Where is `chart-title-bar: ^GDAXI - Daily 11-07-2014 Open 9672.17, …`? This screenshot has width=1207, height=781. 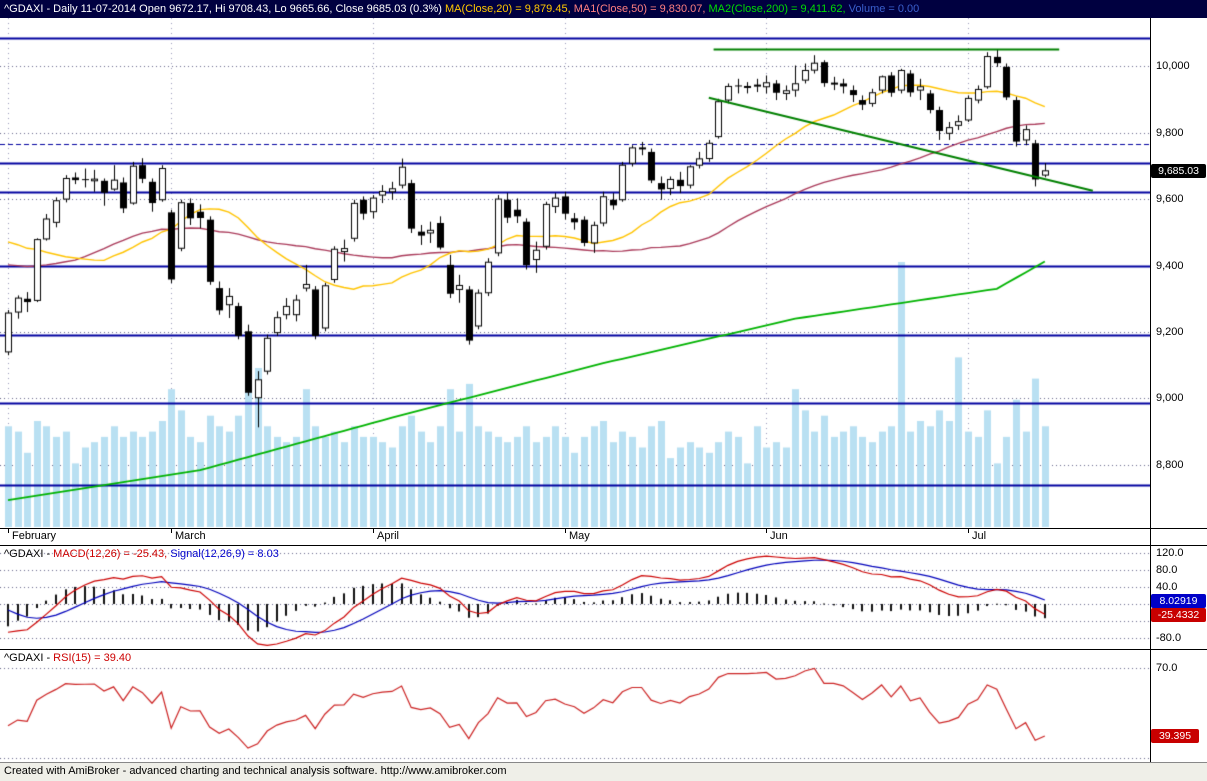 chart-title-bar: ^GDAXI - Daily 11-07-2014 Open 9672.17, … is located at coordinates (603, 9).